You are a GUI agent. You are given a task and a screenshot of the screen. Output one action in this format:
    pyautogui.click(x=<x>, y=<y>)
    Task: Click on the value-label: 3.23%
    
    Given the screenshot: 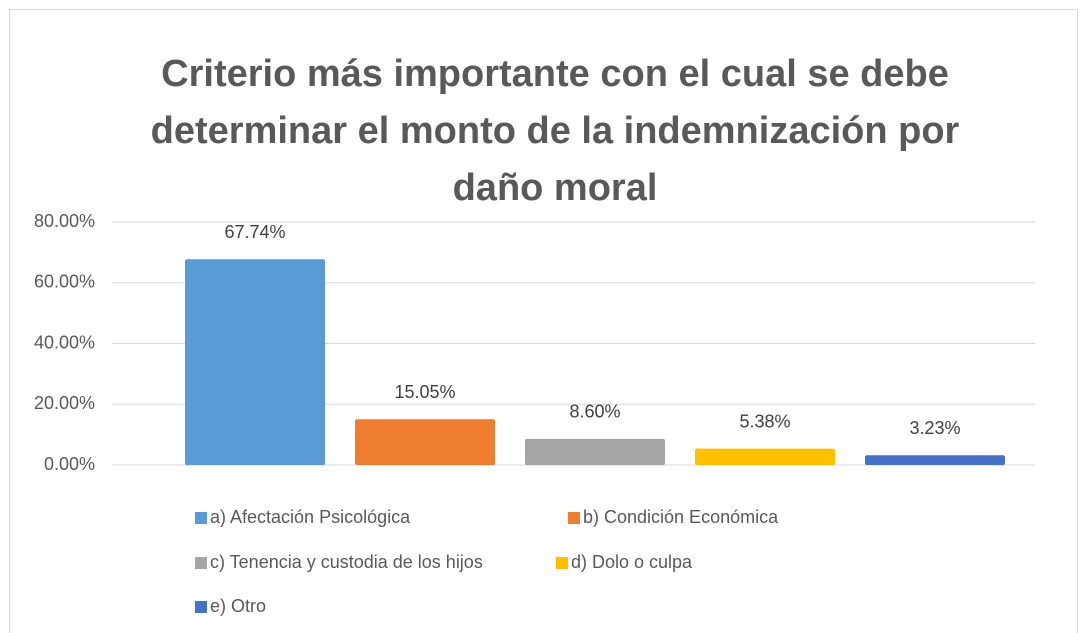 What is the action you would take?
    pyautogui.click(x=934, y=428)
    